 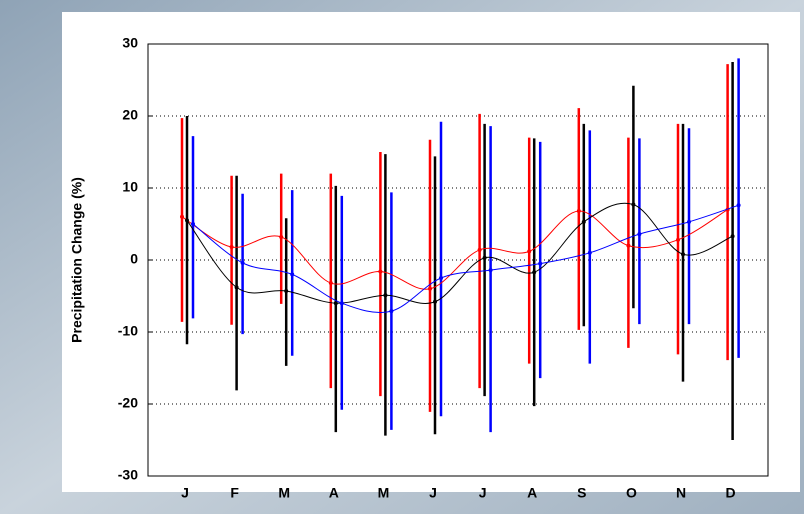 What do you see at coordinates (130, 115) in the screenshot?
I see `y-tick-label: 20` at bounding box center [130, 115].